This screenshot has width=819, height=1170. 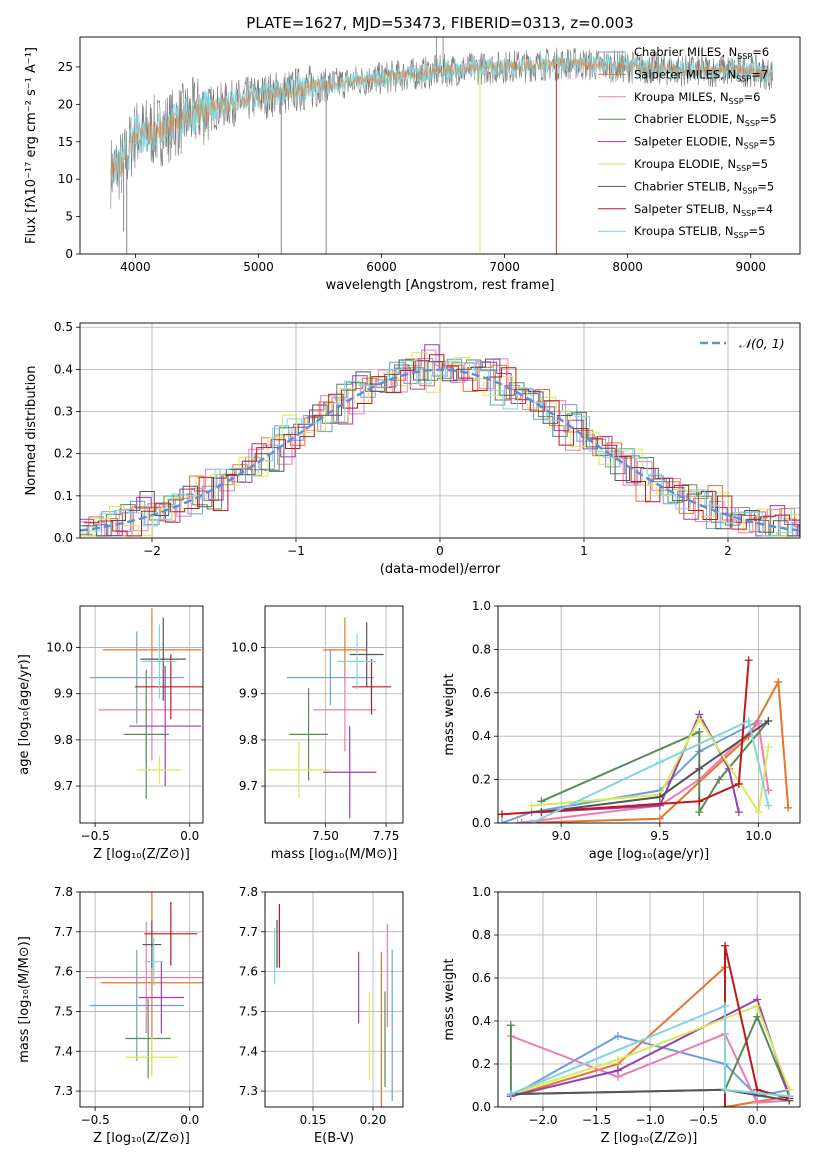 I want to click on x-tick-label: −2.0, so click(x=542, y=1120).